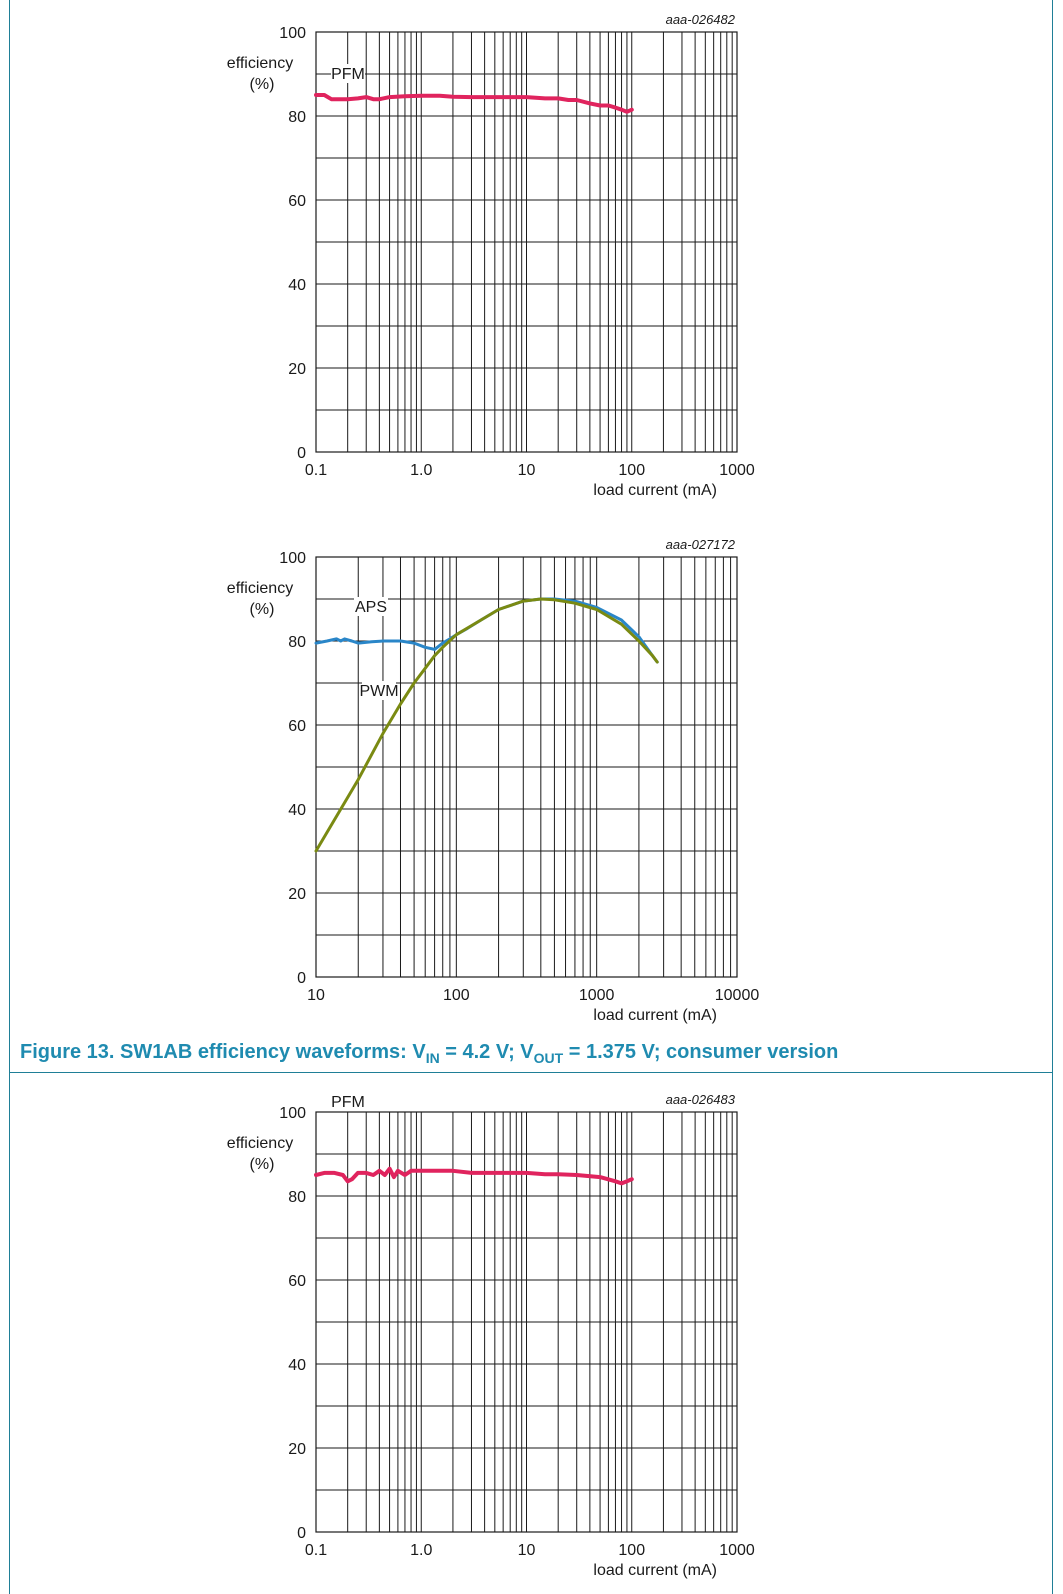 This screenshot has height=1594, width=1063. What do you see at coordinates (737, 995) in the screenshot?
I see `x-tick-label: 10000` at bounding box center [737, 995].